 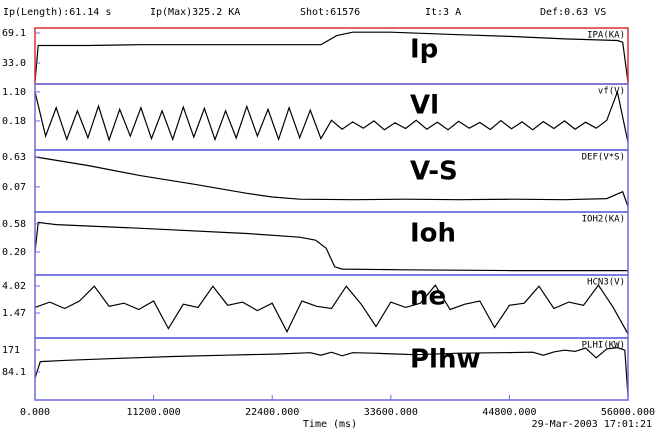 I want to click on y-tick-label: 0.63, so click(x=14, y=157).